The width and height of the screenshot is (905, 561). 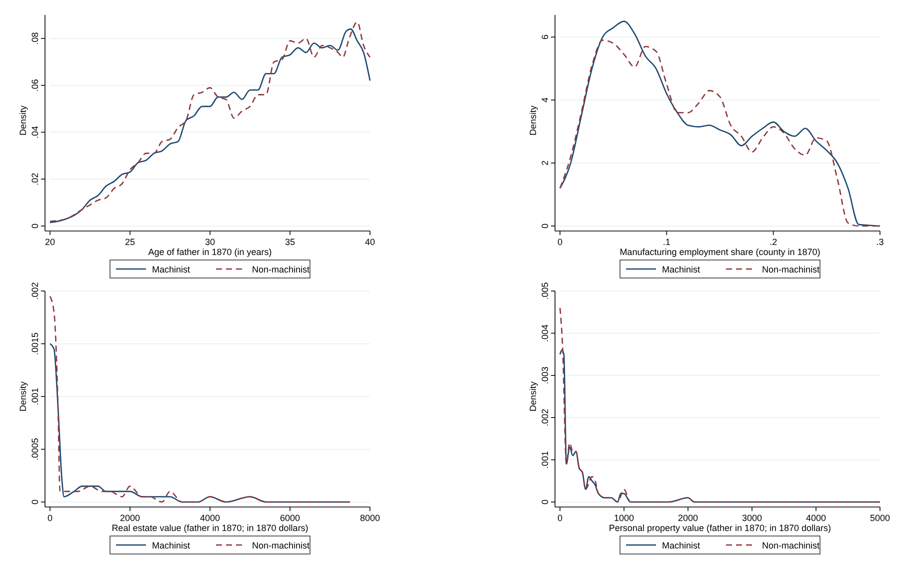 What do you see at coordinates (545, 375) in the screenshot?
I see `y-tick-label: .003` at bounding box center [545, 375].